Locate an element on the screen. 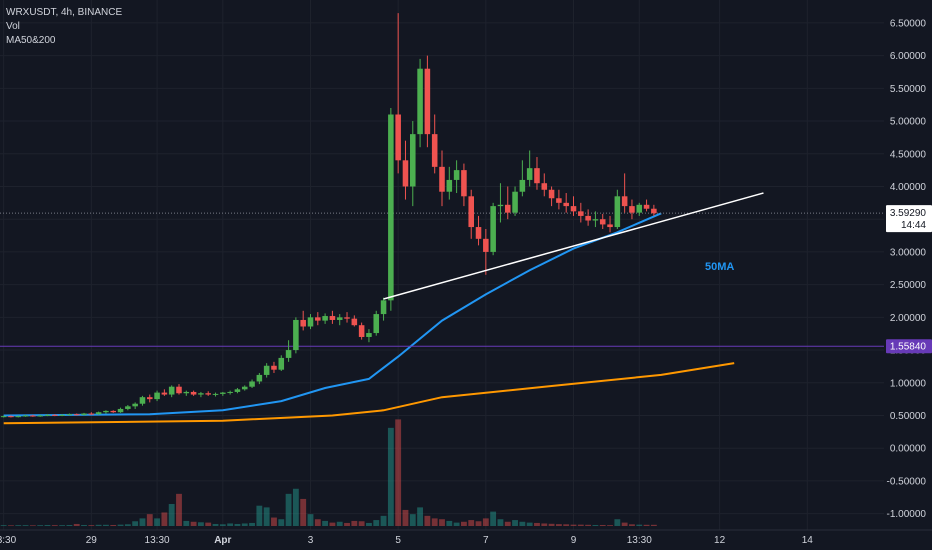 The width and height of the screenshot is (932, 550). current-price-tag is located at coordinates (909, 219).